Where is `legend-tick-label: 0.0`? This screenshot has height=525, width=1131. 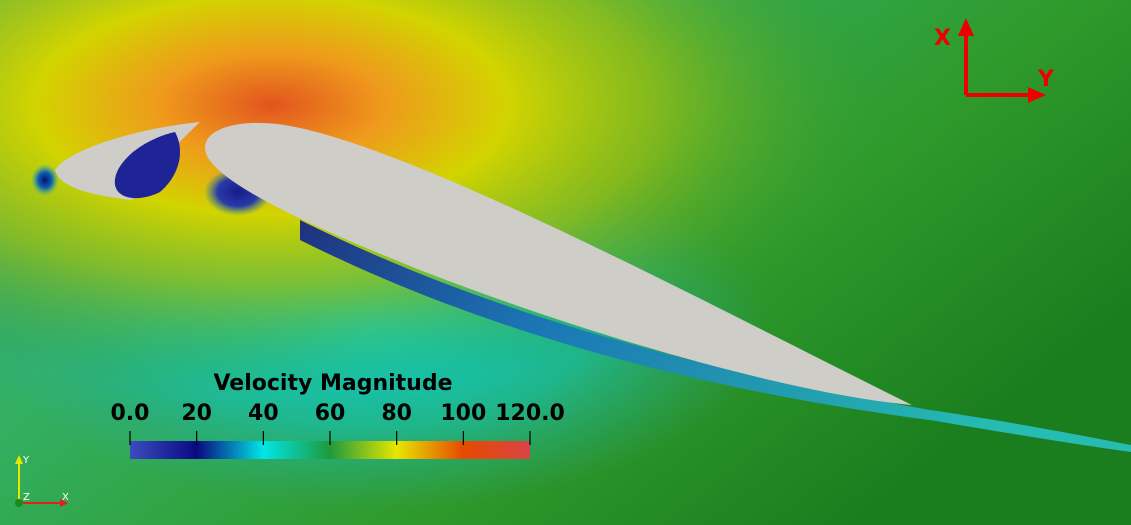
legend-tick-label: 0.0 is located at coordinates (130, 413).